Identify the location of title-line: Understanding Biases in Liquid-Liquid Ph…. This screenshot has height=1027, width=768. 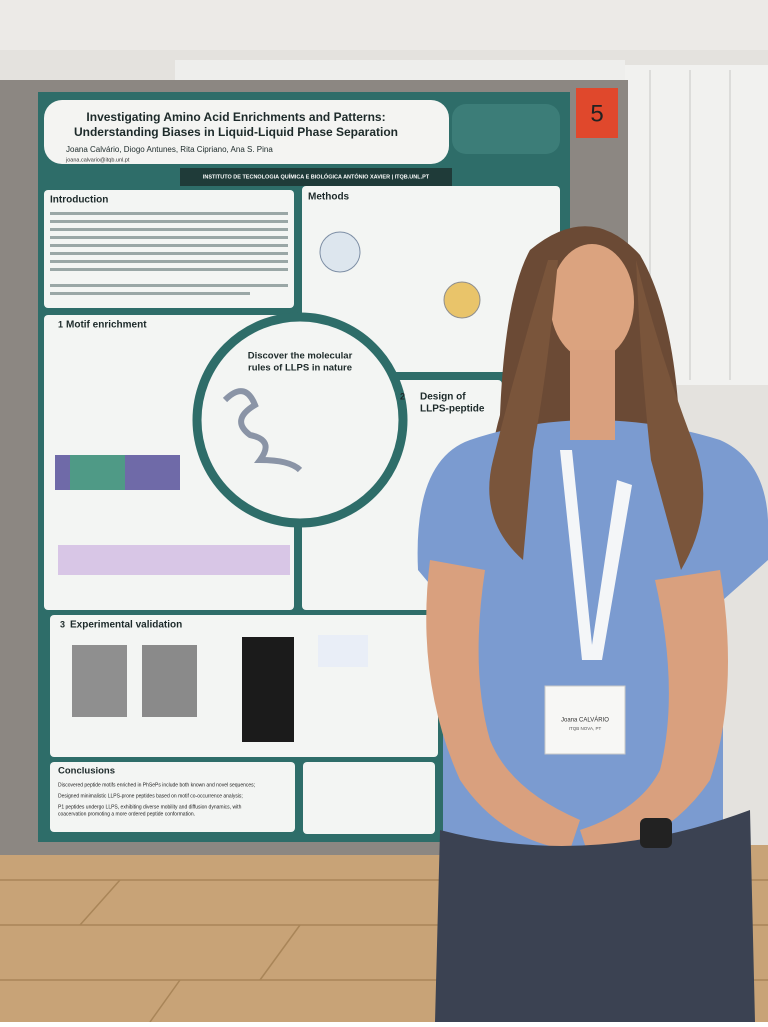
(236, 132).